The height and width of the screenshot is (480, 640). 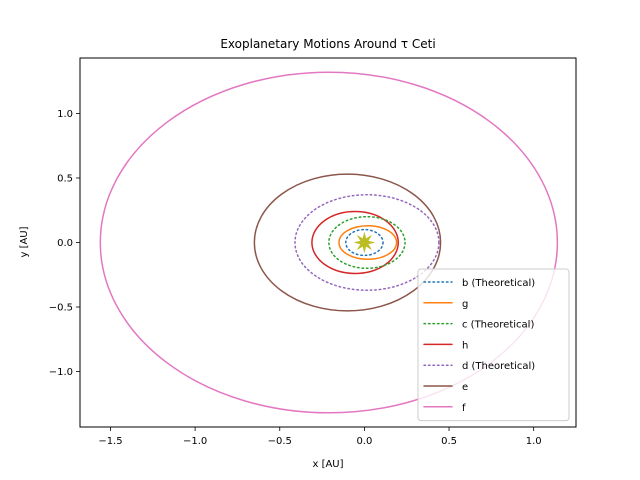 What do you see at coordinates (498, 366) in the screenshot?
I see `legend-label: d (Theoretical)` at bounding box center [498, 366].